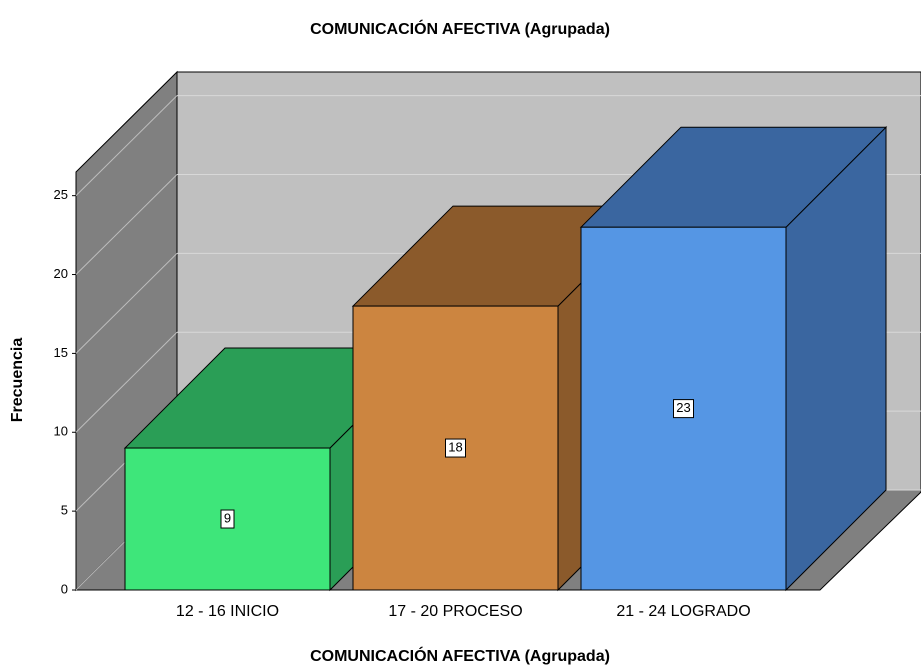  I want to click on value-label: 23, so click(683, 407).